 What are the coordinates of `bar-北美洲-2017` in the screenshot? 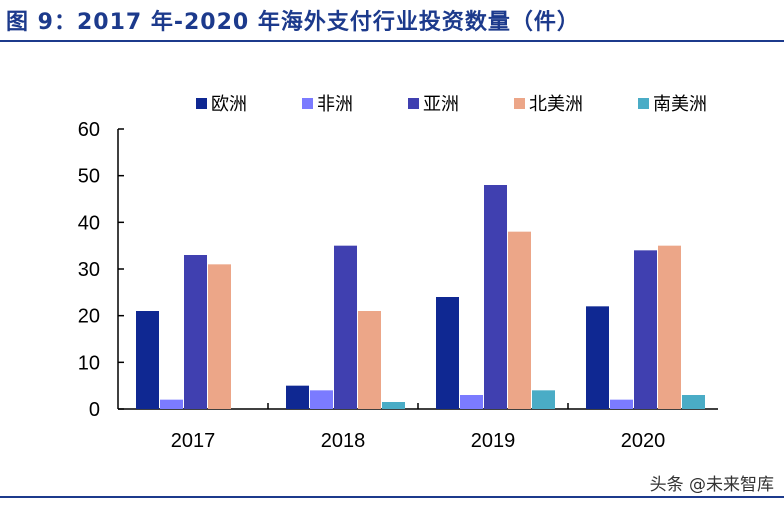 It's located at (219, 336).